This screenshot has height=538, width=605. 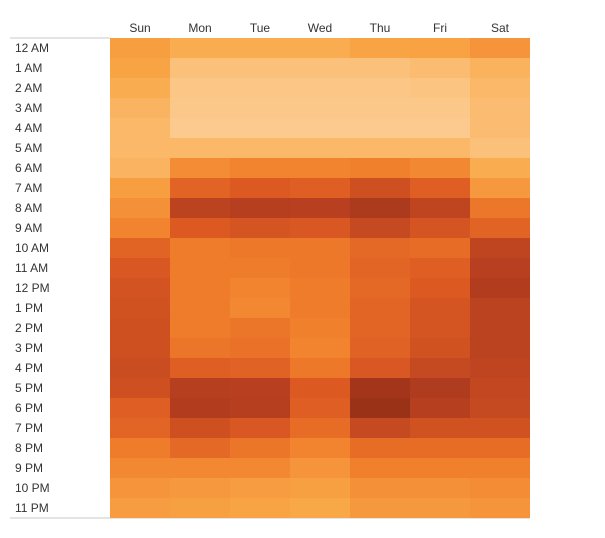 What do you see at coordinates (28, 88) in the screenshot?
I see `row-label-2-am: 2 AM` at bounding box center [28, 88].